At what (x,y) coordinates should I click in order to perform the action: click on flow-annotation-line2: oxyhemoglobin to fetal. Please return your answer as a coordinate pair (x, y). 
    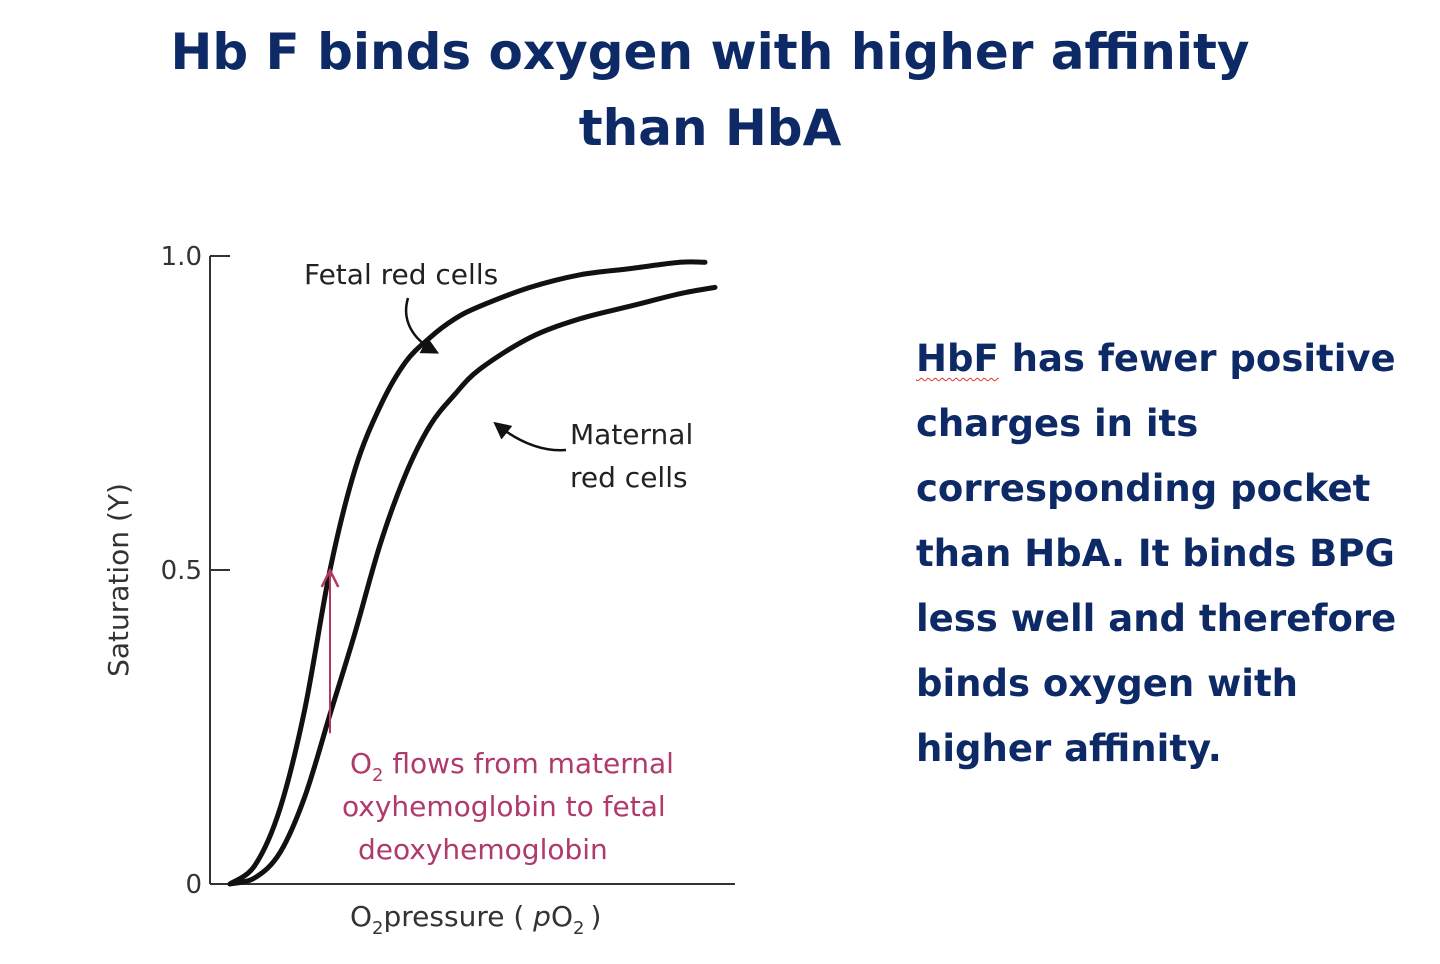
    Looking at the image, I should click on (504, 806).